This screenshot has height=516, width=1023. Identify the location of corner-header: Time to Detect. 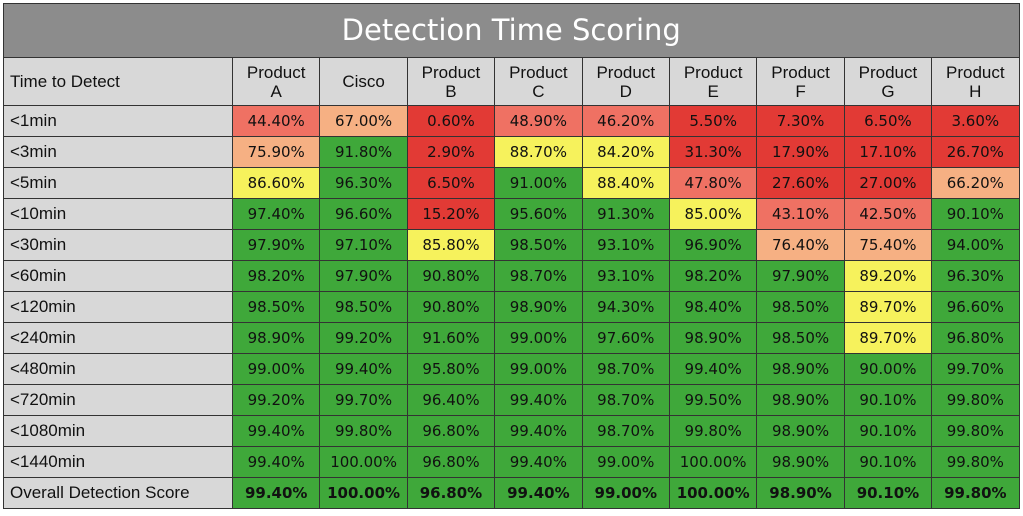
(118, 81).